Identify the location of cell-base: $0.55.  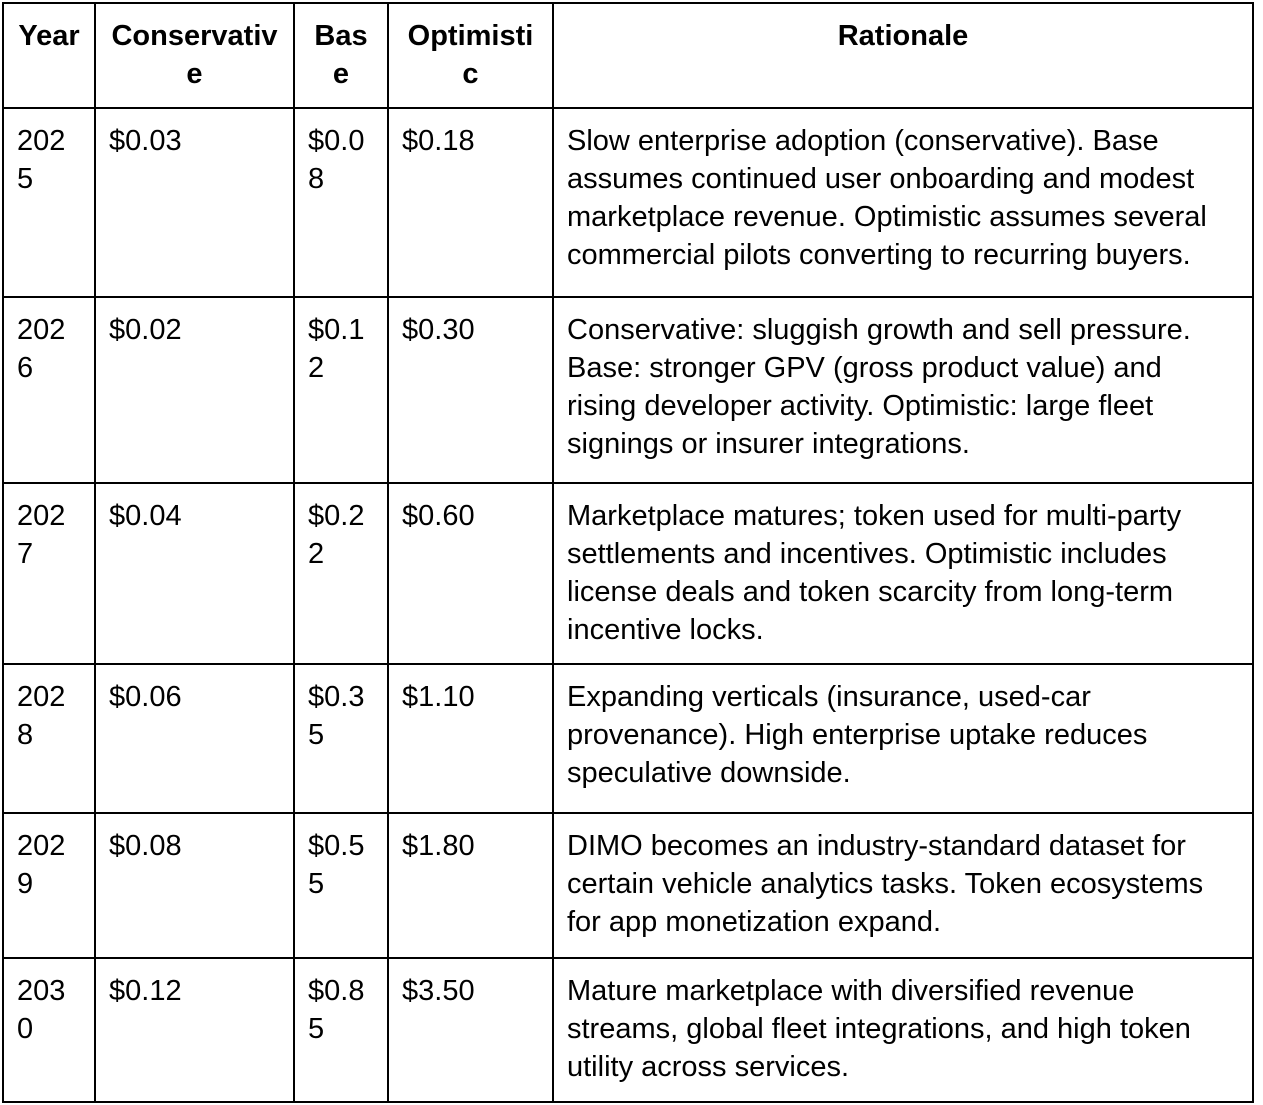
(341, 885).